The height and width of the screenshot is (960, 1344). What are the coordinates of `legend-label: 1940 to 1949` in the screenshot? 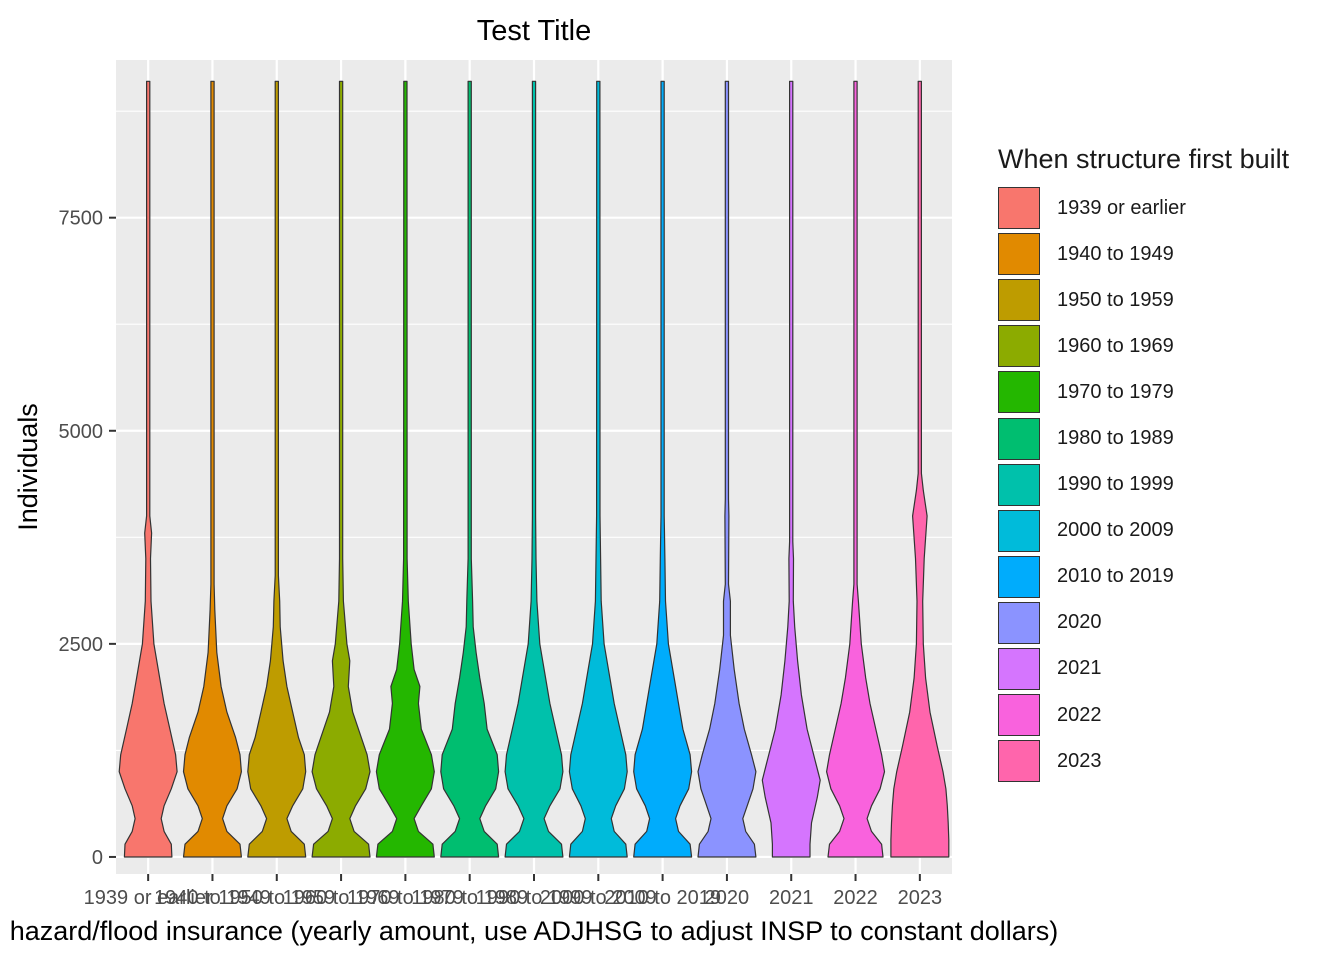 It's located at (1115, 253).